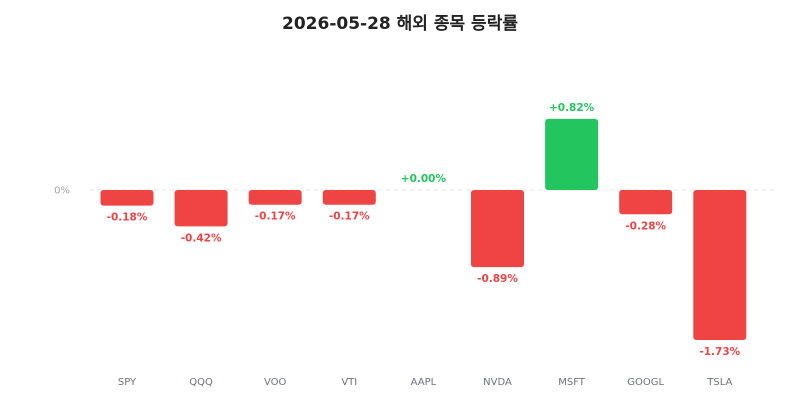 The image size is (800, 400). I want to click on data-label-aapl: +0.00%, so click(424, 179).